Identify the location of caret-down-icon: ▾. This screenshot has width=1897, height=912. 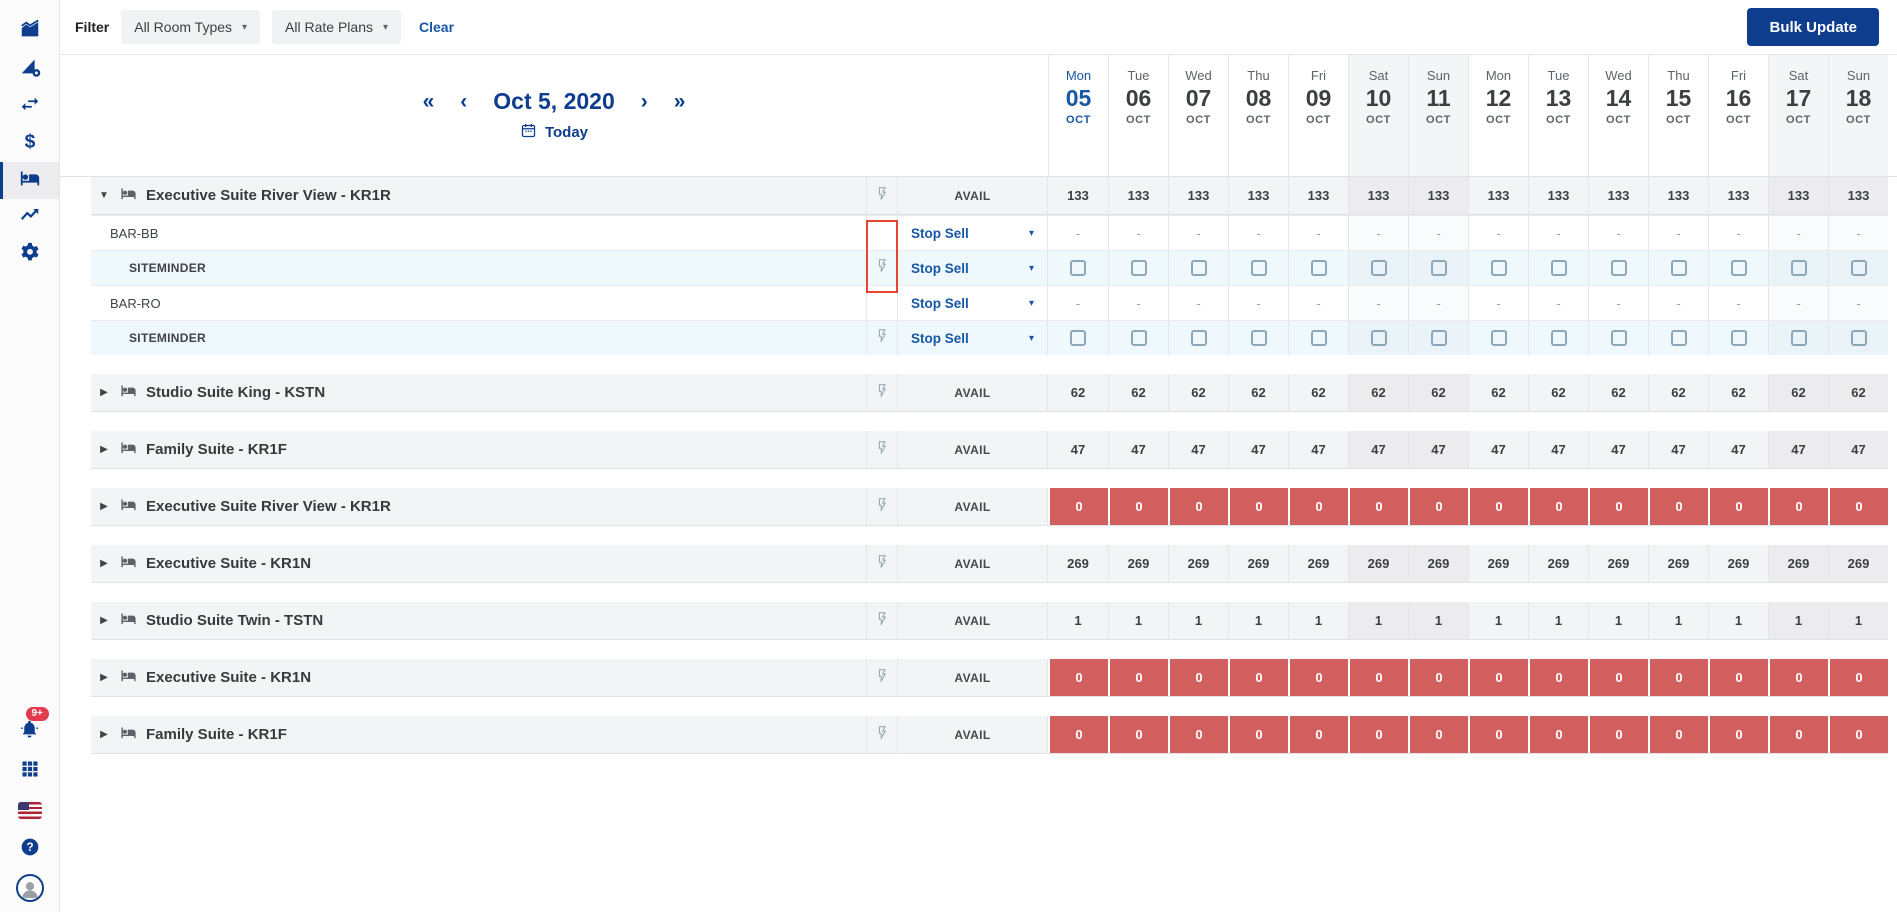
(1031, 338).